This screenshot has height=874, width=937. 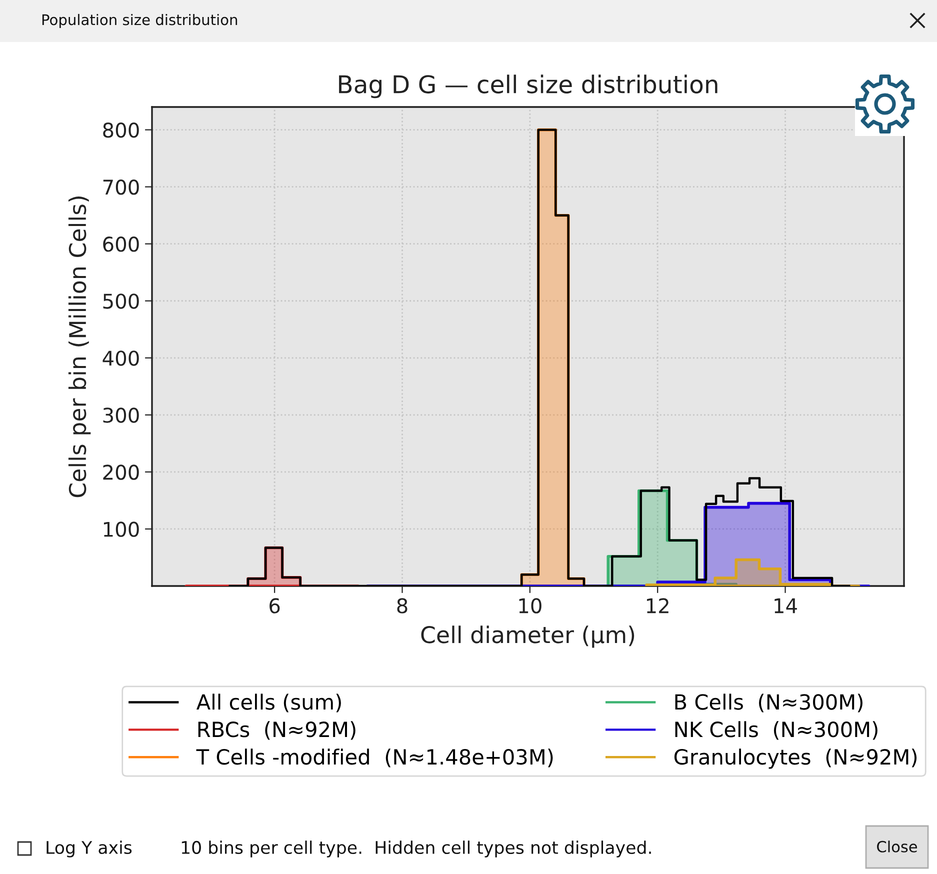 What do you see at coordinates (140, 21) in the screenshot?
I see `text: Population size distribution` at bounding box center [140, 21].